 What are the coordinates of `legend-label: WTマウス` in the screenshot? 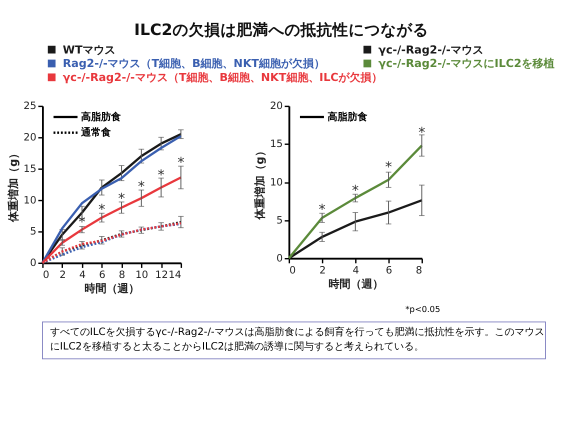 It's located at (89, 49).